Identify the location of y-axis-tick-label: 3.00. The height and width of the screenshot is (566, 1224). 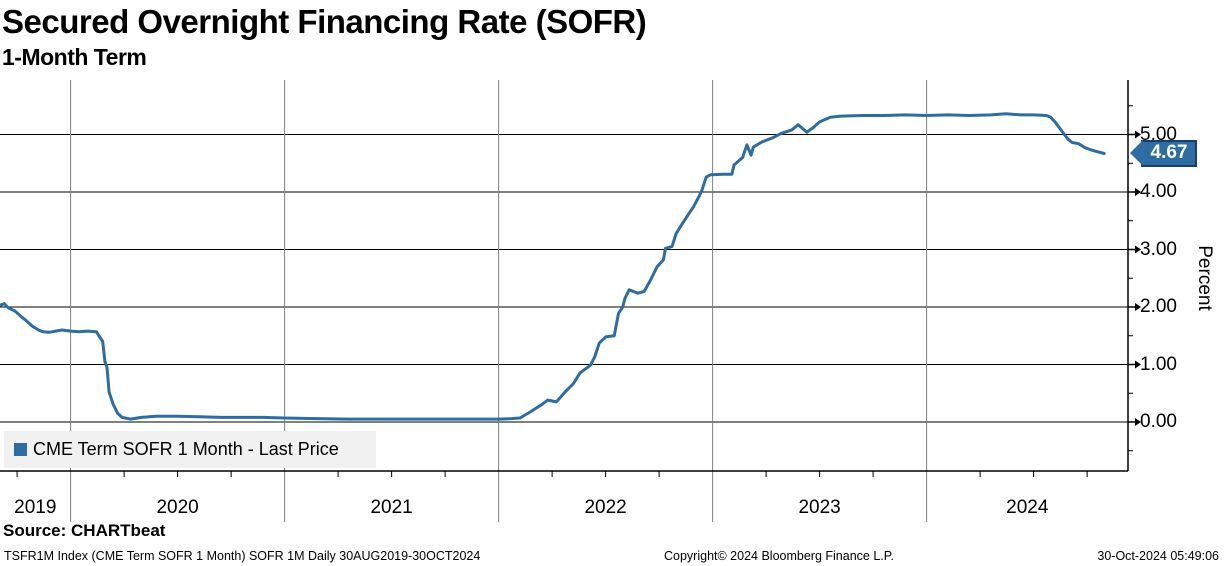
(1158, 249).